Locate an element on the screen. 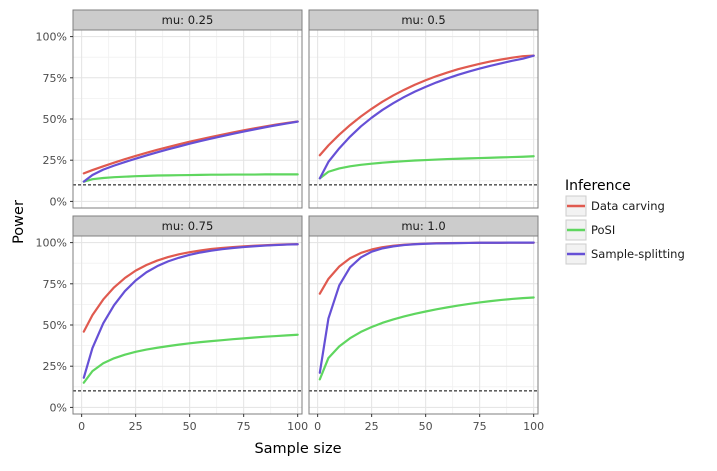  facet-title: mu: 0.75 is located at coordinates (188, 226).